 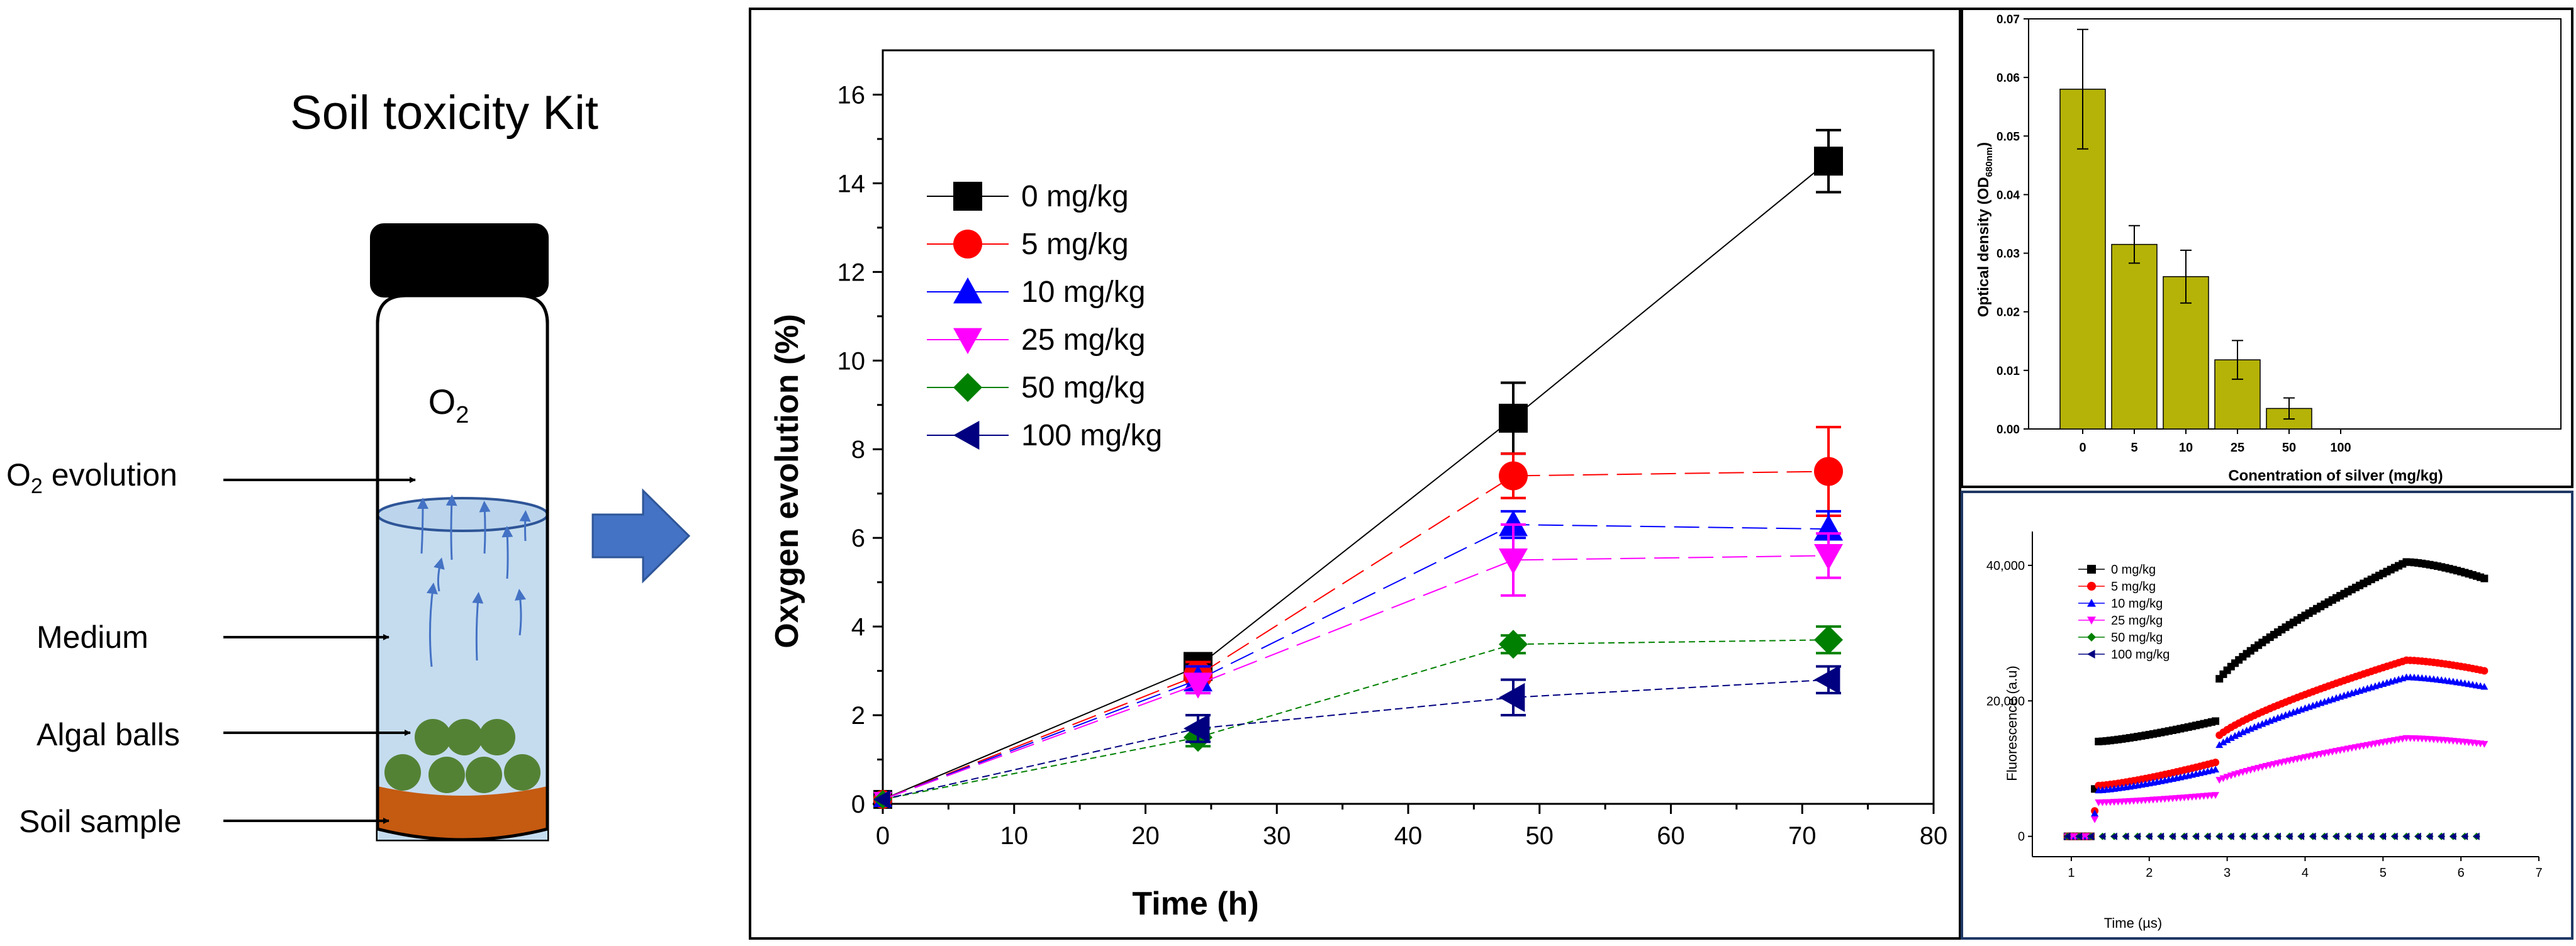 I want to click on fluor-ylabel: Fluorescence (a.u), so click(x=2012, y=723).